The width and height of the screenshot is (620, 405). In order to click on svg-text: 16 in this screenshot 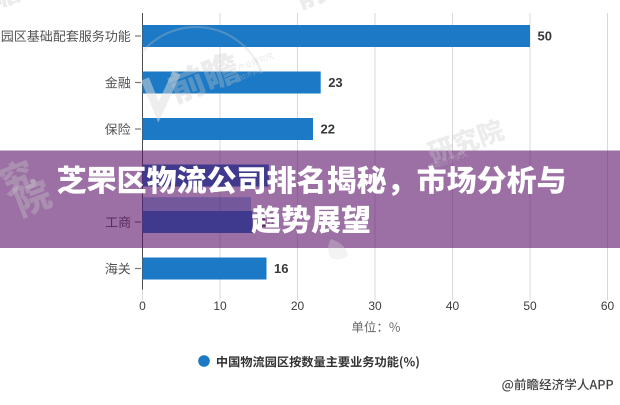, I will do `click(281, 268)`.